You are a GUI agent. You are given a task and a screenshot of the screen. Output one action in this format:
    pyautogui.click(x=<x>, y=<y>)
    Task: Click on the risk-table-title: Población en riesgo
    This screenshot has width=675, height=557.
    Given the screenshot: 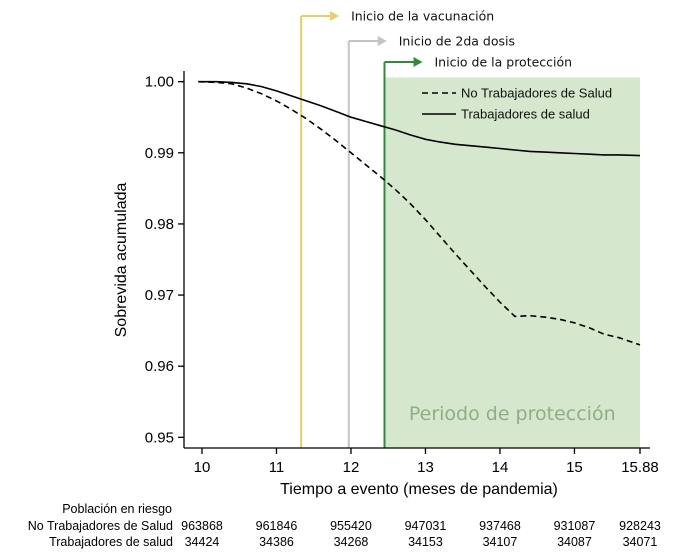 What is the action you would take?
    pyautogui.click(x=117, y=509)
    